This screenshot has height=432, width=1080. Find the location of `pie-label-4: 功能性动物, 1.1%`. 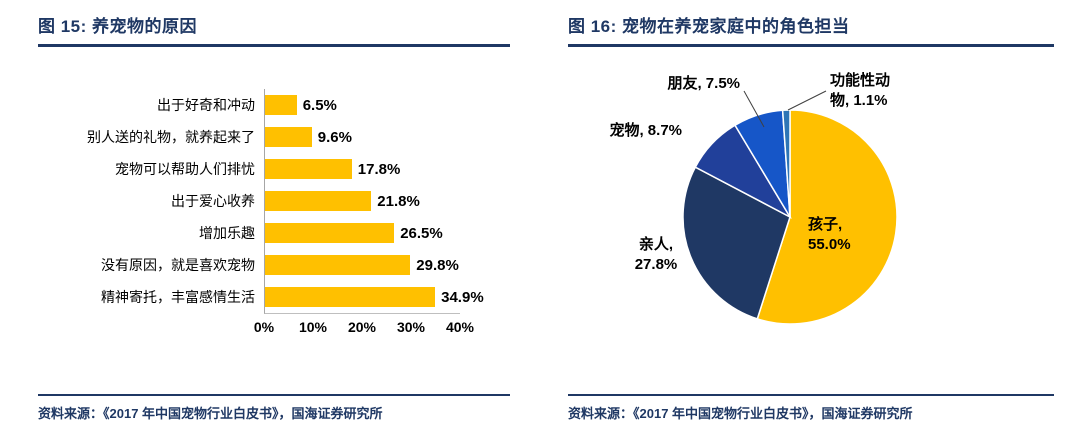

pie-label-4: 功能性动物, 1.1% is located at coordinates (875, 90).